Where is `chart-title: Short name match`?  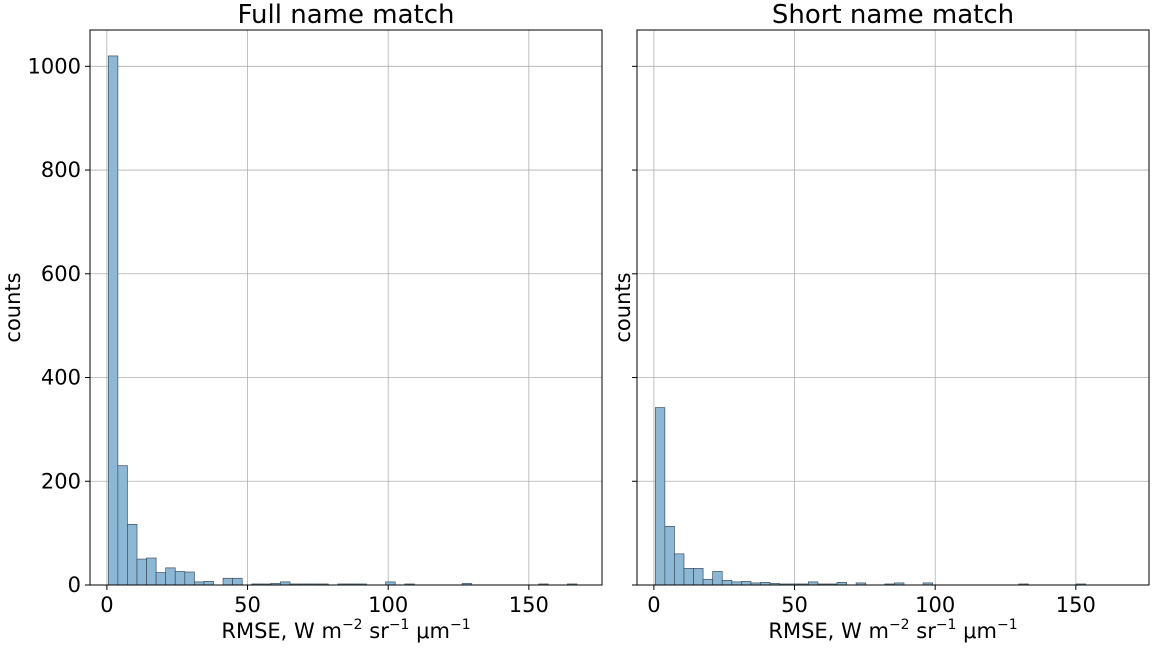
chart-title: Short name match is located at coordinates (893, 15).